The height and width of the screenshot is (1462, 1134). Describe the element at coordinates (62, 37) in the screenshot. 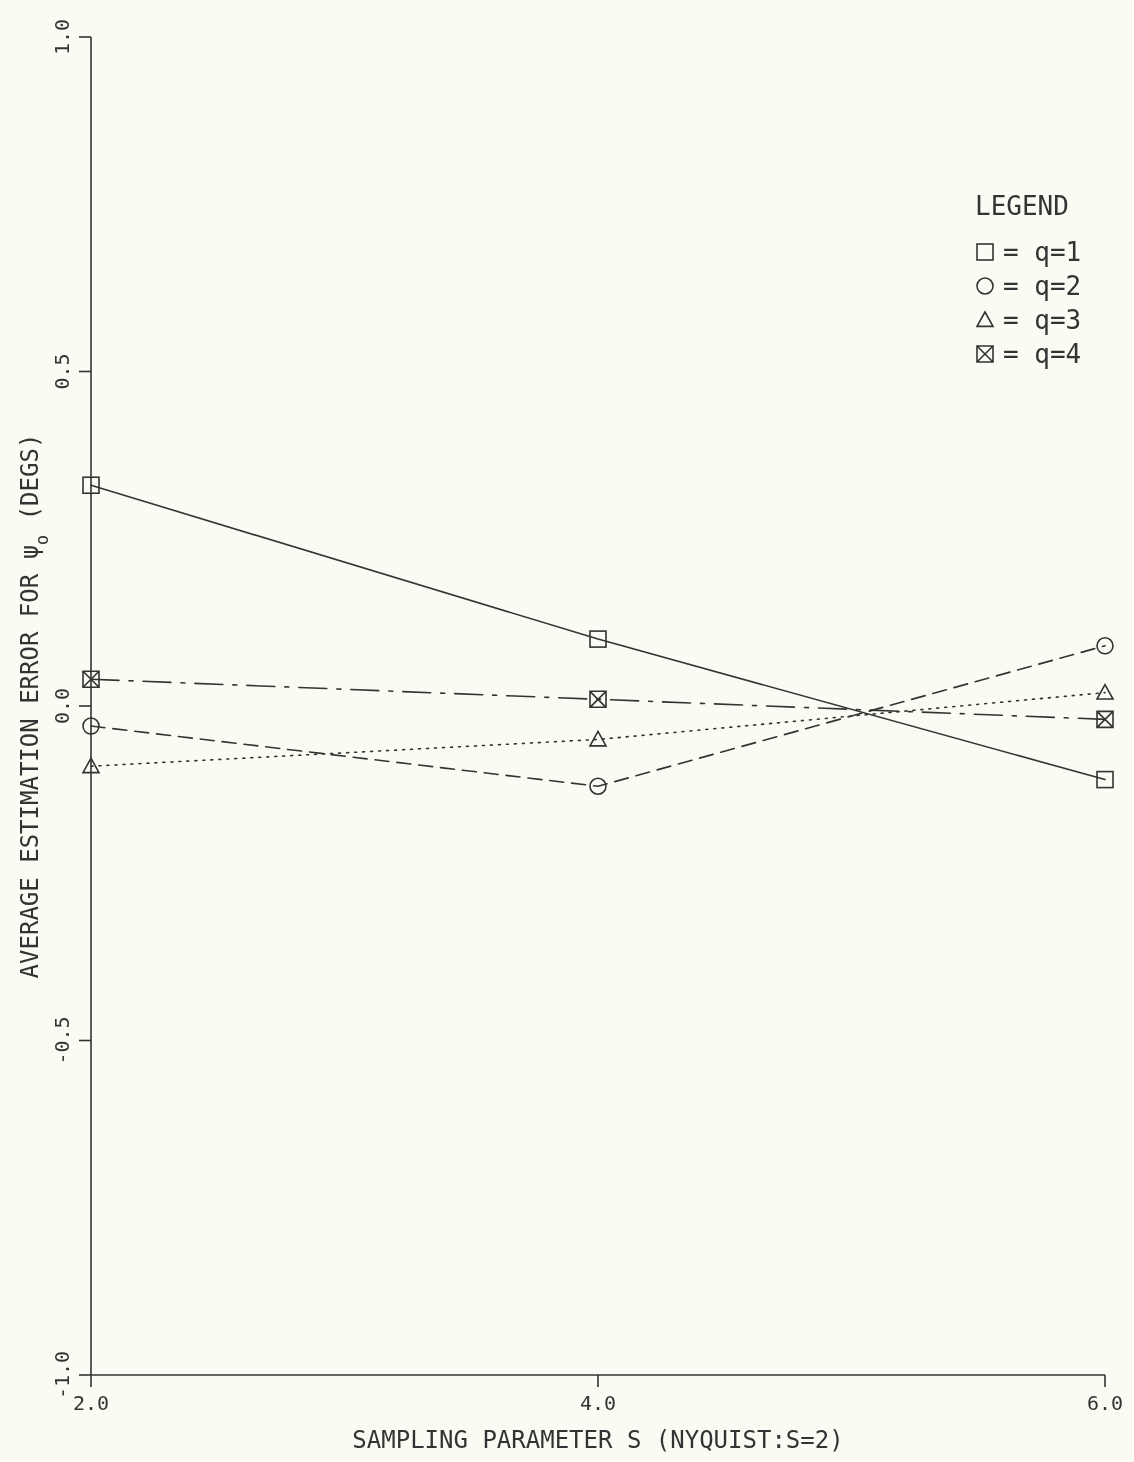

I see `y-tick-label: 1.0` at that location.